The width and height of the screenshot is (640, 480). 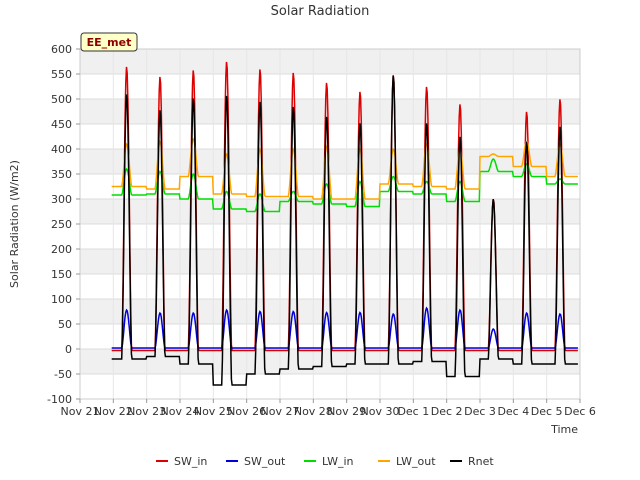 I want to click on x-tick-label: Nov 21, so click(x=80, y=411).